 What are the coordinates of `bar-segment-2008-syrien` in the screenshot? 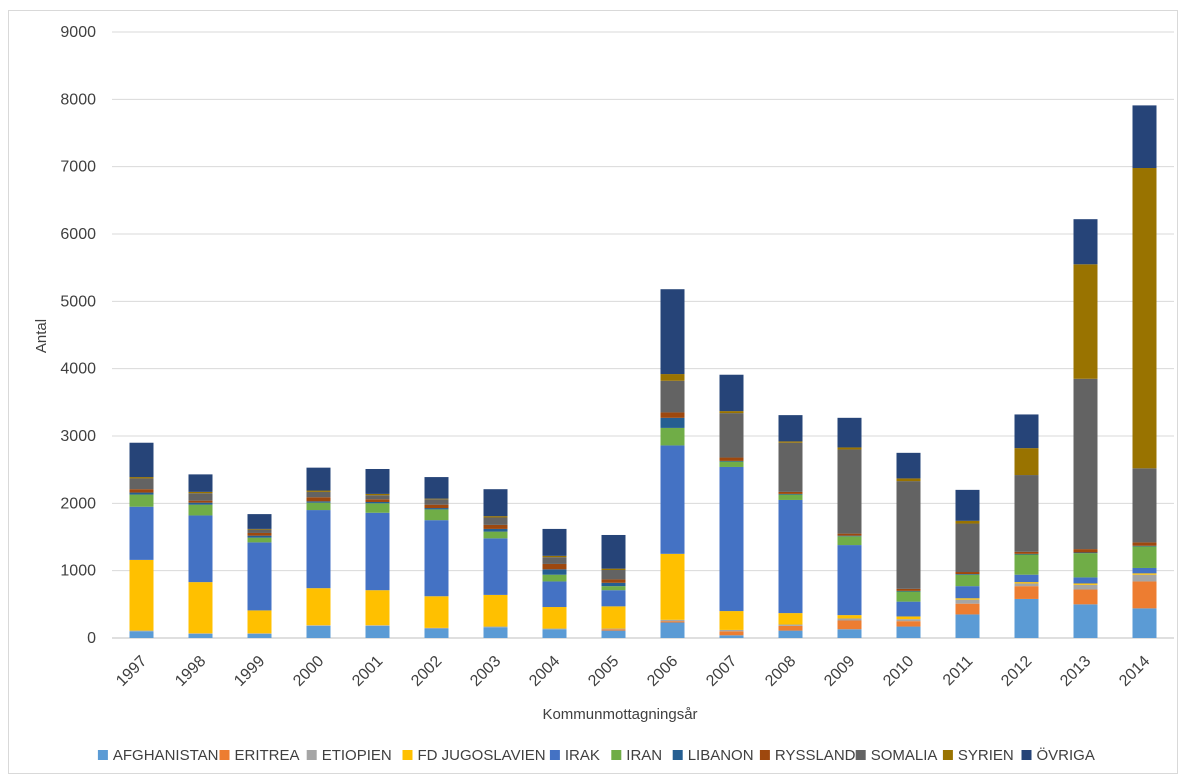 It's located at (790, 442).